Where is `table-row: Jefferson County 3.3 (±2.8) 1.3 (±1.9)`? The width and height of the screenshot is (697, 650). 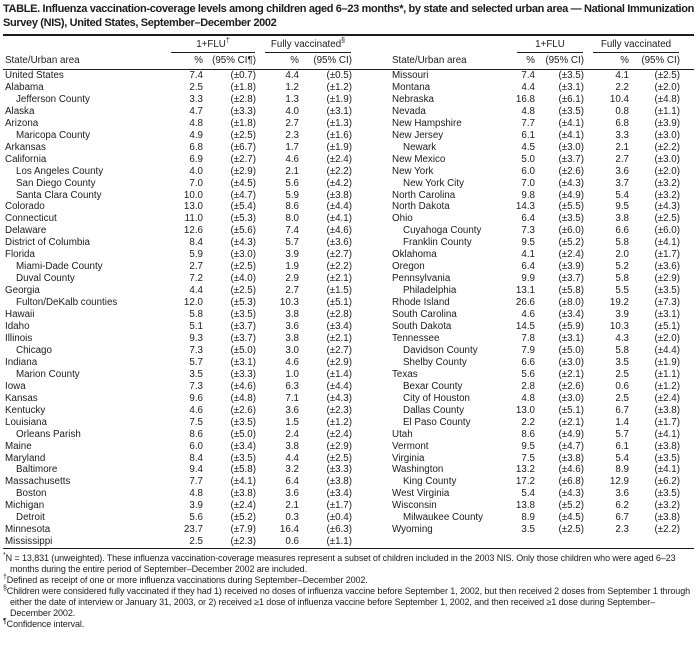
table-row: Jefferson County 3.3 (±2.8) 1.3 (±1.9) is located at coordinates (179, 100).